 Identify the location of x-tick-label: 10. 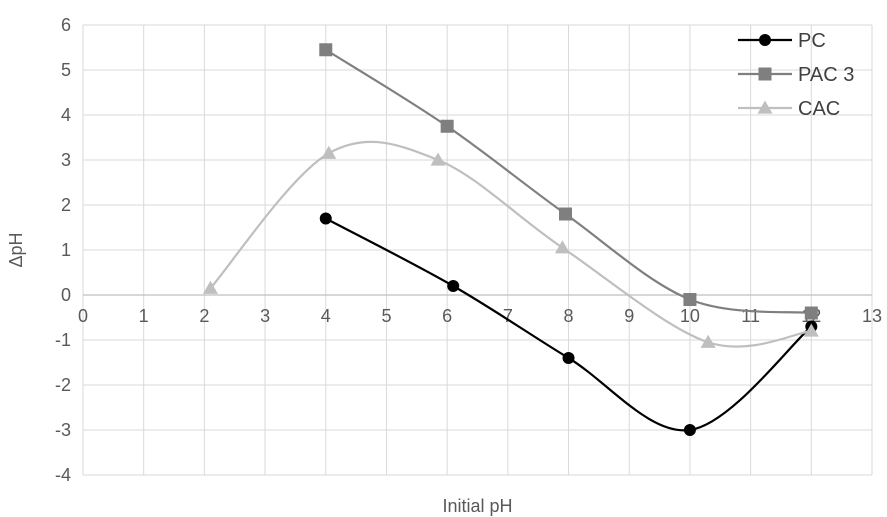
(690, 316).